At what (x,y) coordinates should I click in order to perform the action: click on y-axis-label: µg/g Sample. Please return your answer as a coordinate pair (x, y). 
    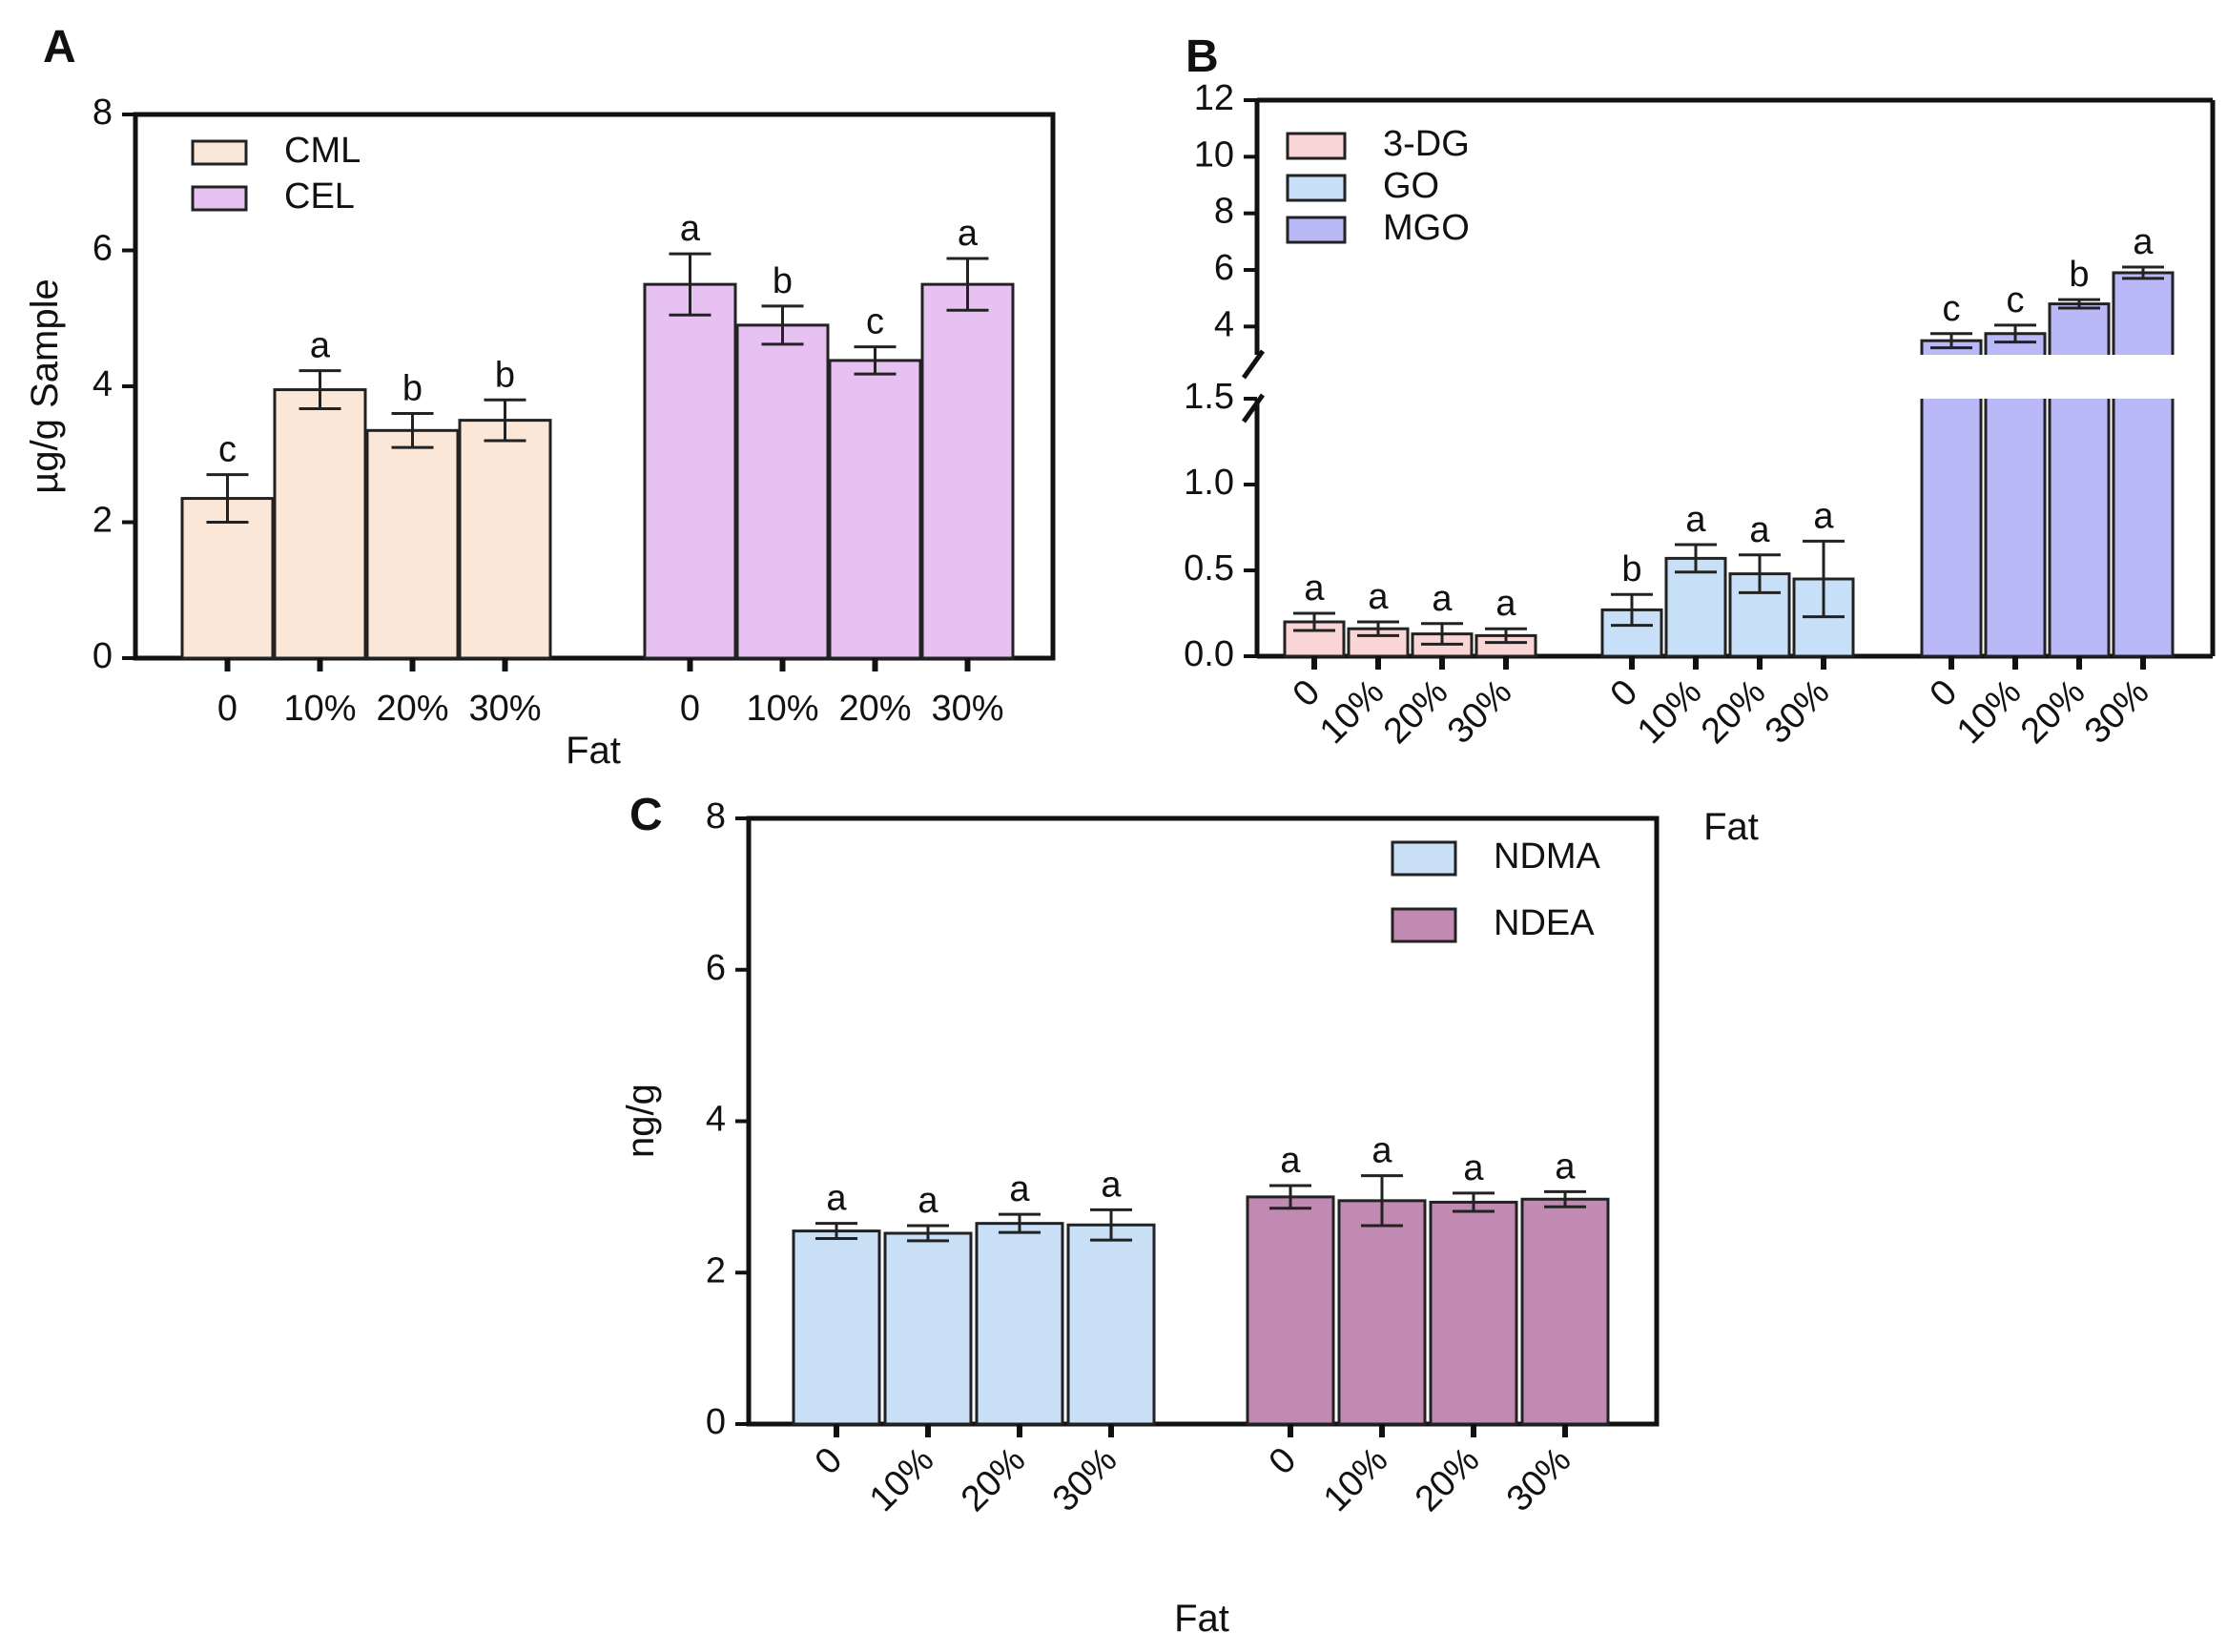
    Looking at the image, I should click on (45, 386).